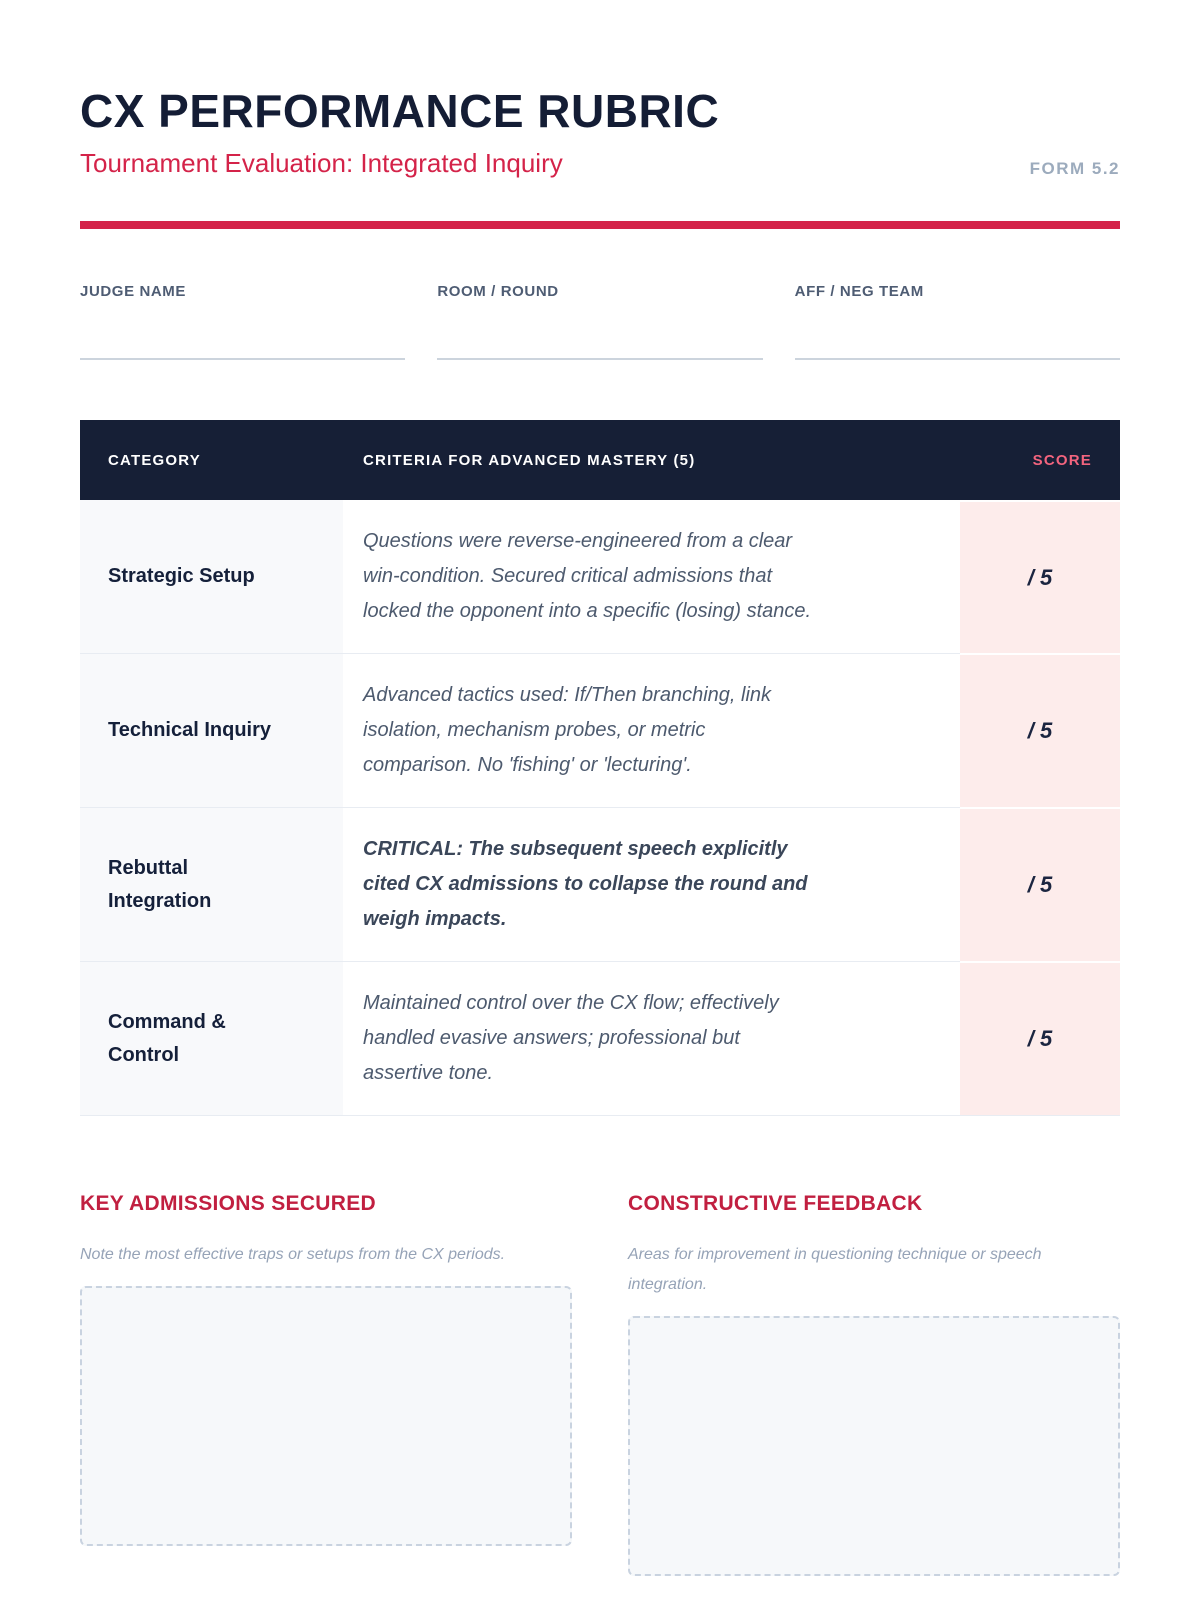  What do you see at coordinates (133, 291) in the screenshot?
I see `judge-name-label: JUDGE NAME` at bounding box center [133, 291].